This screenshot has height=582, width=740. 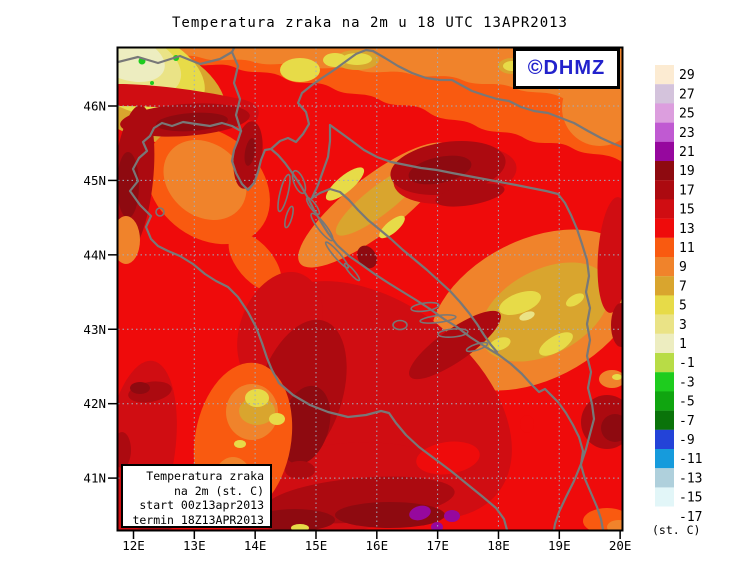 I want to click on dhmz-watermark: ©DHMZ, so click(x=566, y=68).